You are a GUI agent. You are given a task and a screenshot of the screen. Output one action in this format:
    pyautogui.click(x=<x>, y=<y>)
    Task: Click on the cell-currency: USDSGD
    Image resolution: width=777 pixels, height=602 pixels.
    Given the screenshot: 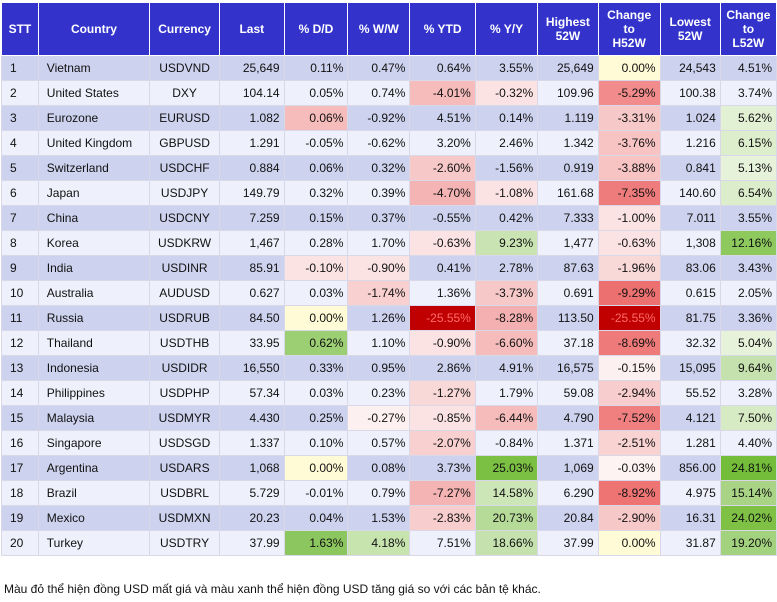 What is the action you would take?
    pyautogui.click(x=185, y=443)
    